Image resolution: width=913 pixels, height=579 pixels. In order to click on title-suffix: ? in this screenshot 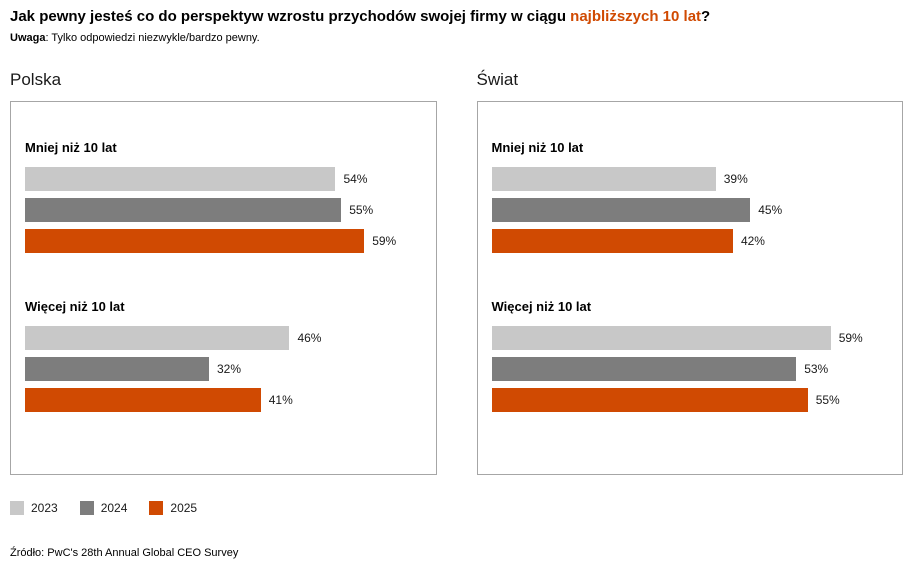, I will do `click(706, 16)`.